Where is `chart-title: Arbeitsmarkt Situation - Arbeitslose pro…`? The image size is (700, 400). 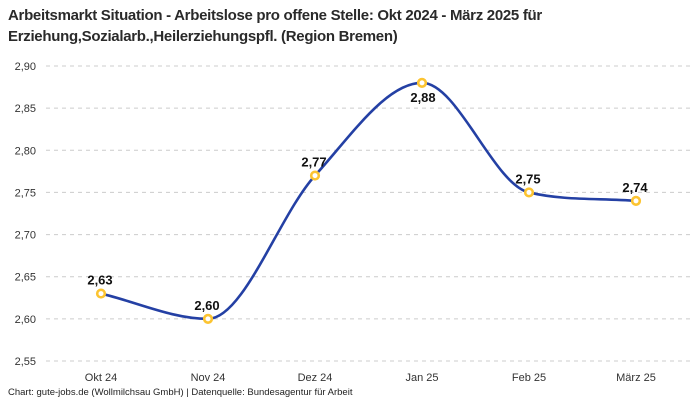 chart-title: Arbeitsmarkt Situation - Arbeitslose pro… is located at coordinates (350, 26).